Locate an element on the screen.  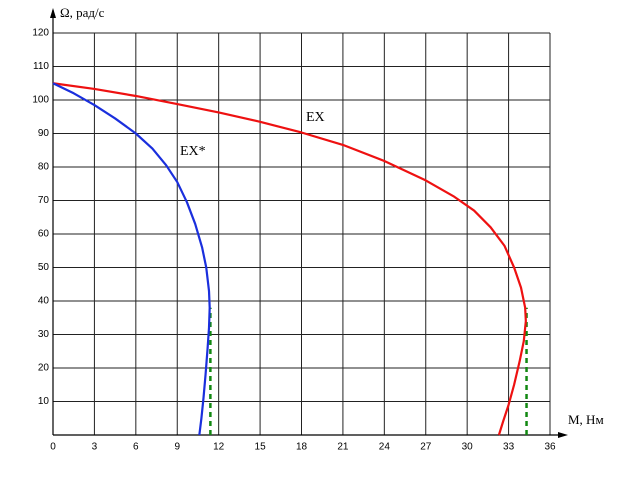
x-tick-label: 27 is located at coordinates (426, 447).